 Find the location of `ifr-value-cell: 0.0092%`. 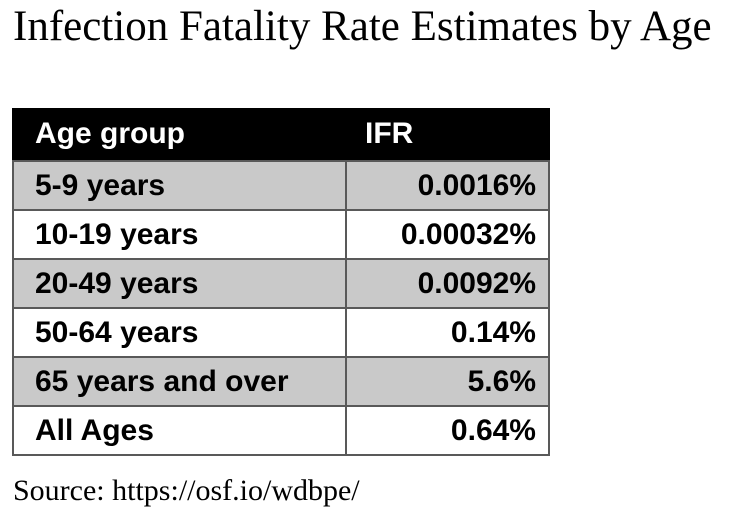

ifr-value-cell: 0.0092% is located at coordinates (447, 283).